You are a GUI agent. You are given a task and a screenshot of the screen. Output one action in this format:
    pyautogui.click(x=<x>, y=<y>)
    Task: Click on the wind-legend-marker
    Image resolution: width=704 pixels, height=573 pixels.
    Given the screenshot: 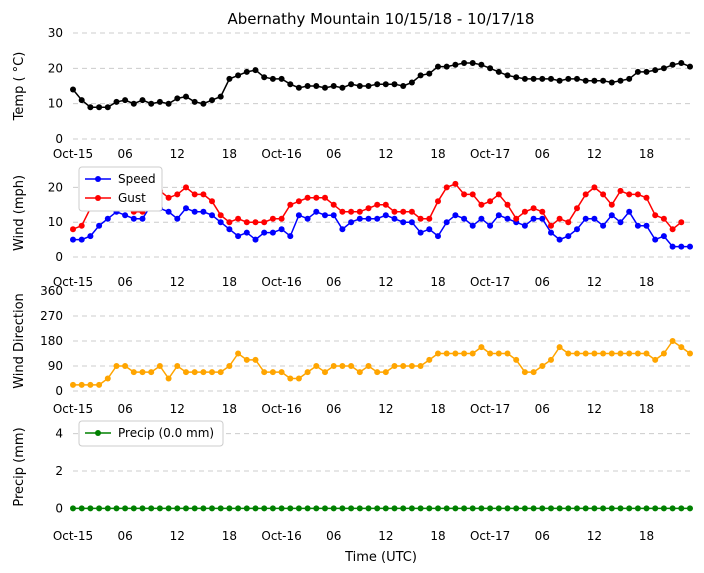 What is the action you would take?
    pyautogui.click(x=98, y=198)
    